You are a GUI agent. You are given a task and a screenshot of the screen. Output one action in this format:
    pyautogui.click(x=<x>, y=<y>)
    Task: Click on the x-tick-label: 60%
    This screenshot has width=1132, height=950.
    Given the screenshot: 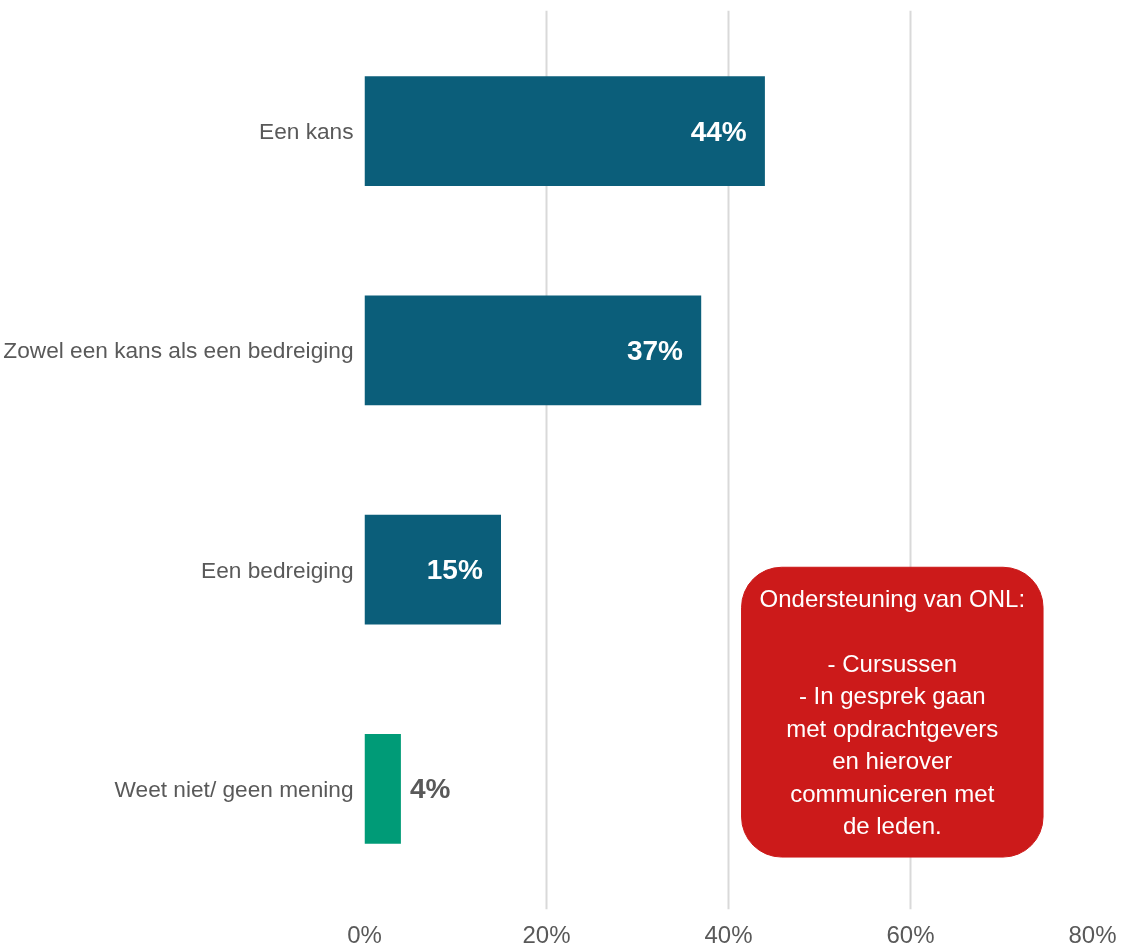 What is the action you would take?
    pyautogui.click(x=910, y=934)
    